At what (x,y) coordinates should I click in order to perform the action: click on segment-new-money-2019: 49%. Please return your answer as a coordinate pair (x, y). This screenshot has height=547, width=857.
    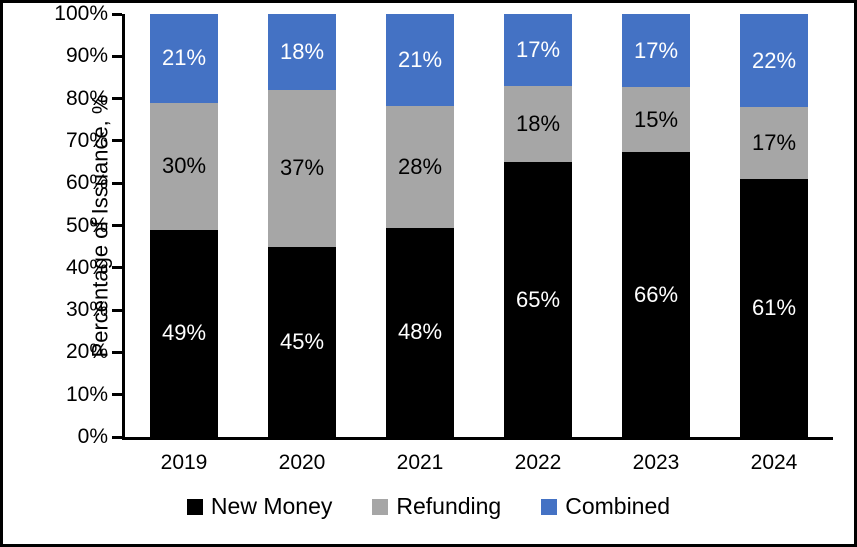
    Looking at the image, I should click on (184, 333).